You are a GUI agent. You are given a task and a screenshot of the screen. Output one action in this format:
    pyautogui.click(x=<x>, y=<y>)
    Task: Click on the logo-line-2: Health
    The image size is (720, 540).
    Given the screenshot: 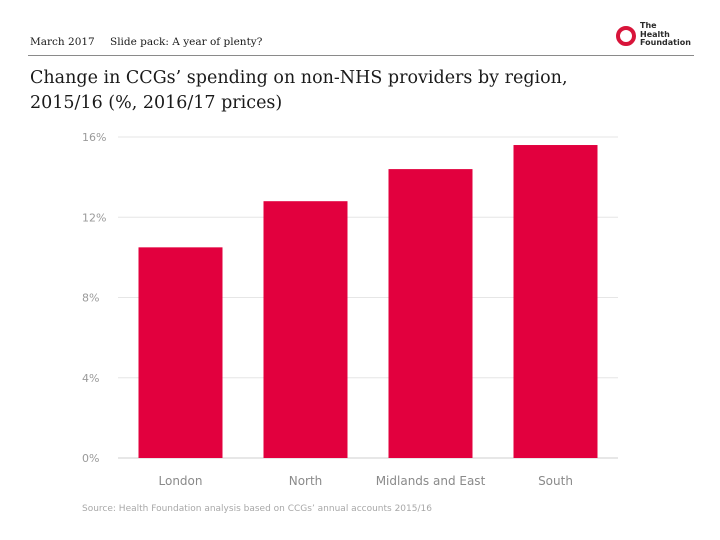 What is the action you would take?
    pyautogui.click(x=655, y=34)
    